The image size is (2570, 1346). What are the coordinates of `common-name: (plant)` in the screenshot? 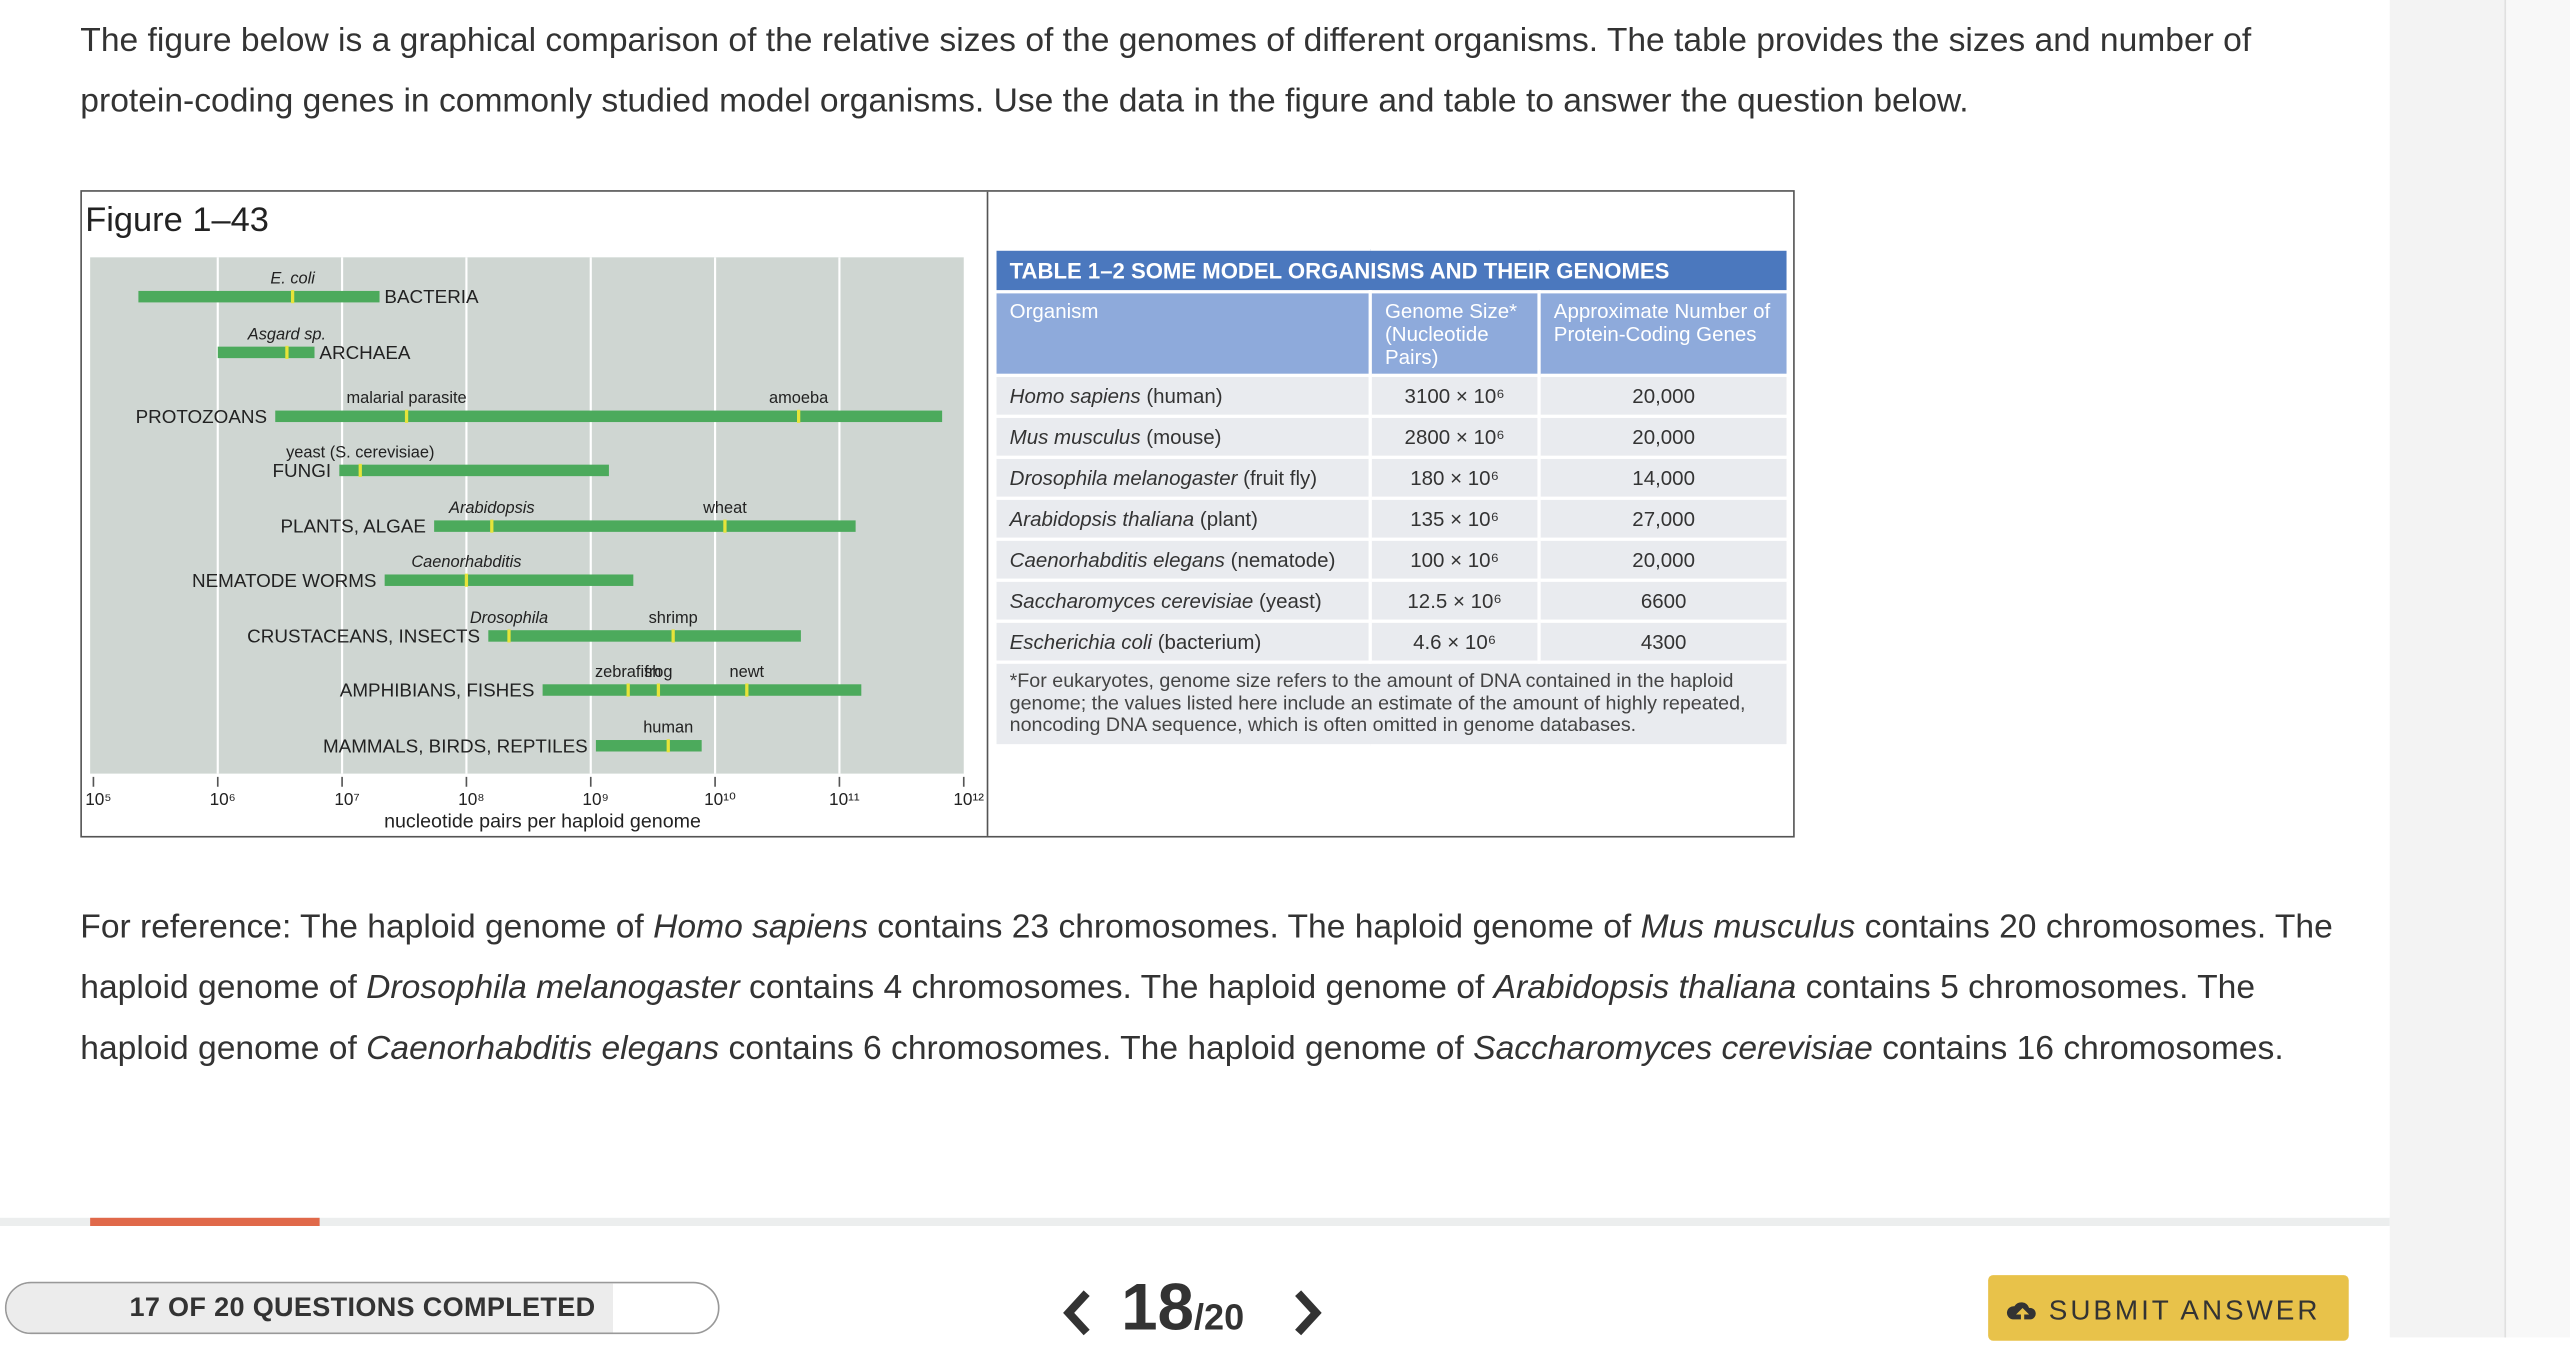 It's located at (1228, 519).